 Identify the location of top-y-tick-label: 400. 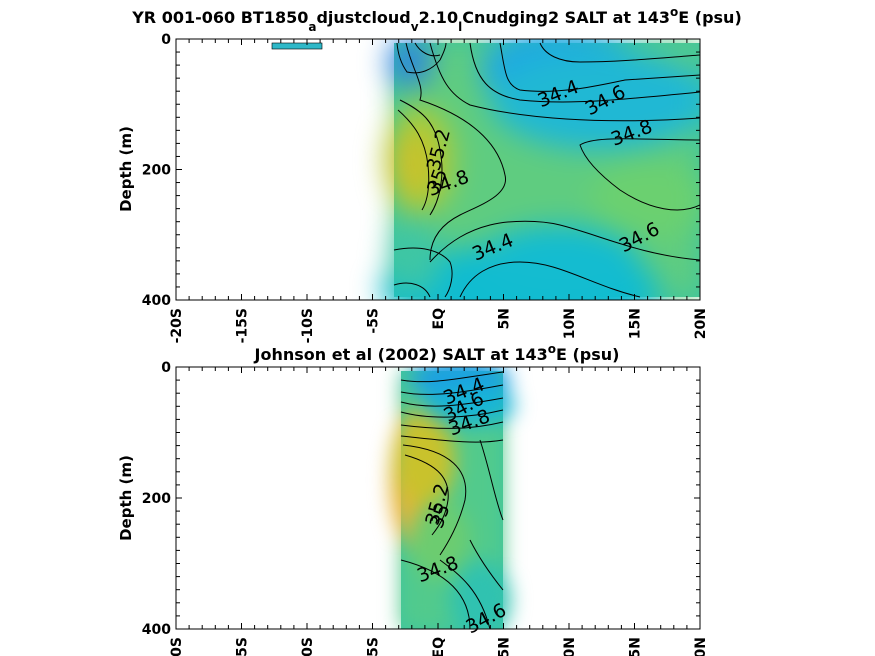
(156, 301).